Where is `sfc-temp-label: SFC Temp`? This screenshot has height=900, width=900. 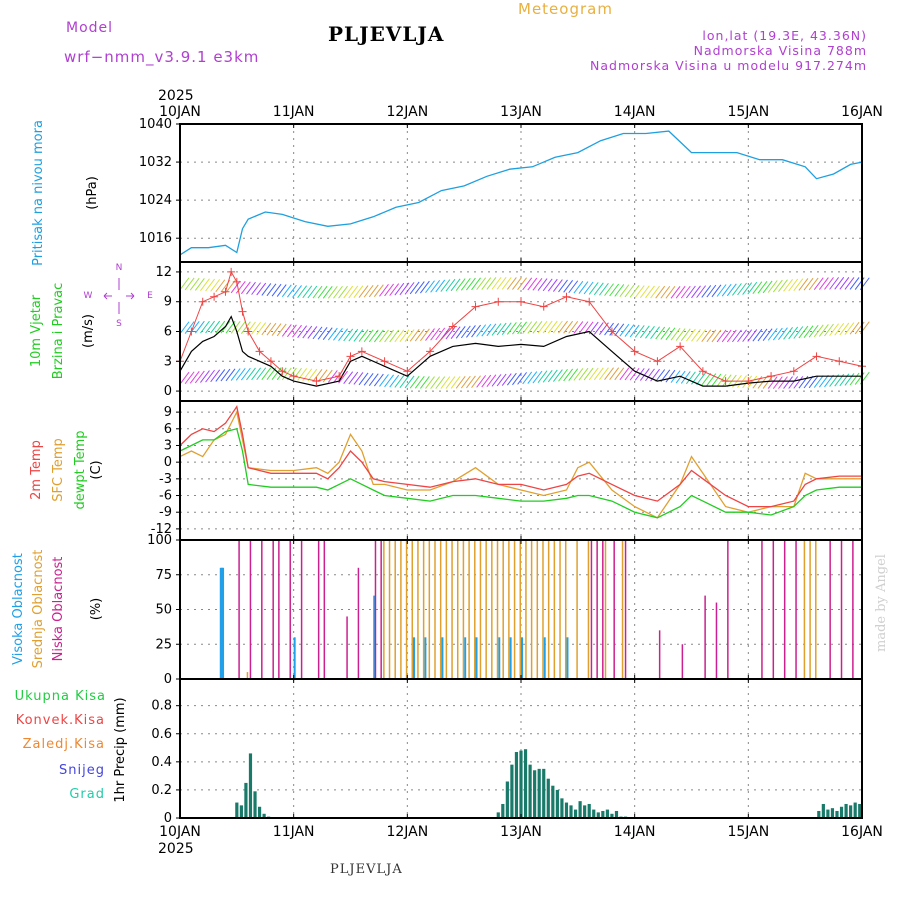 sfc-temp-label: SFC Temp is located at coordinates (58, 470).